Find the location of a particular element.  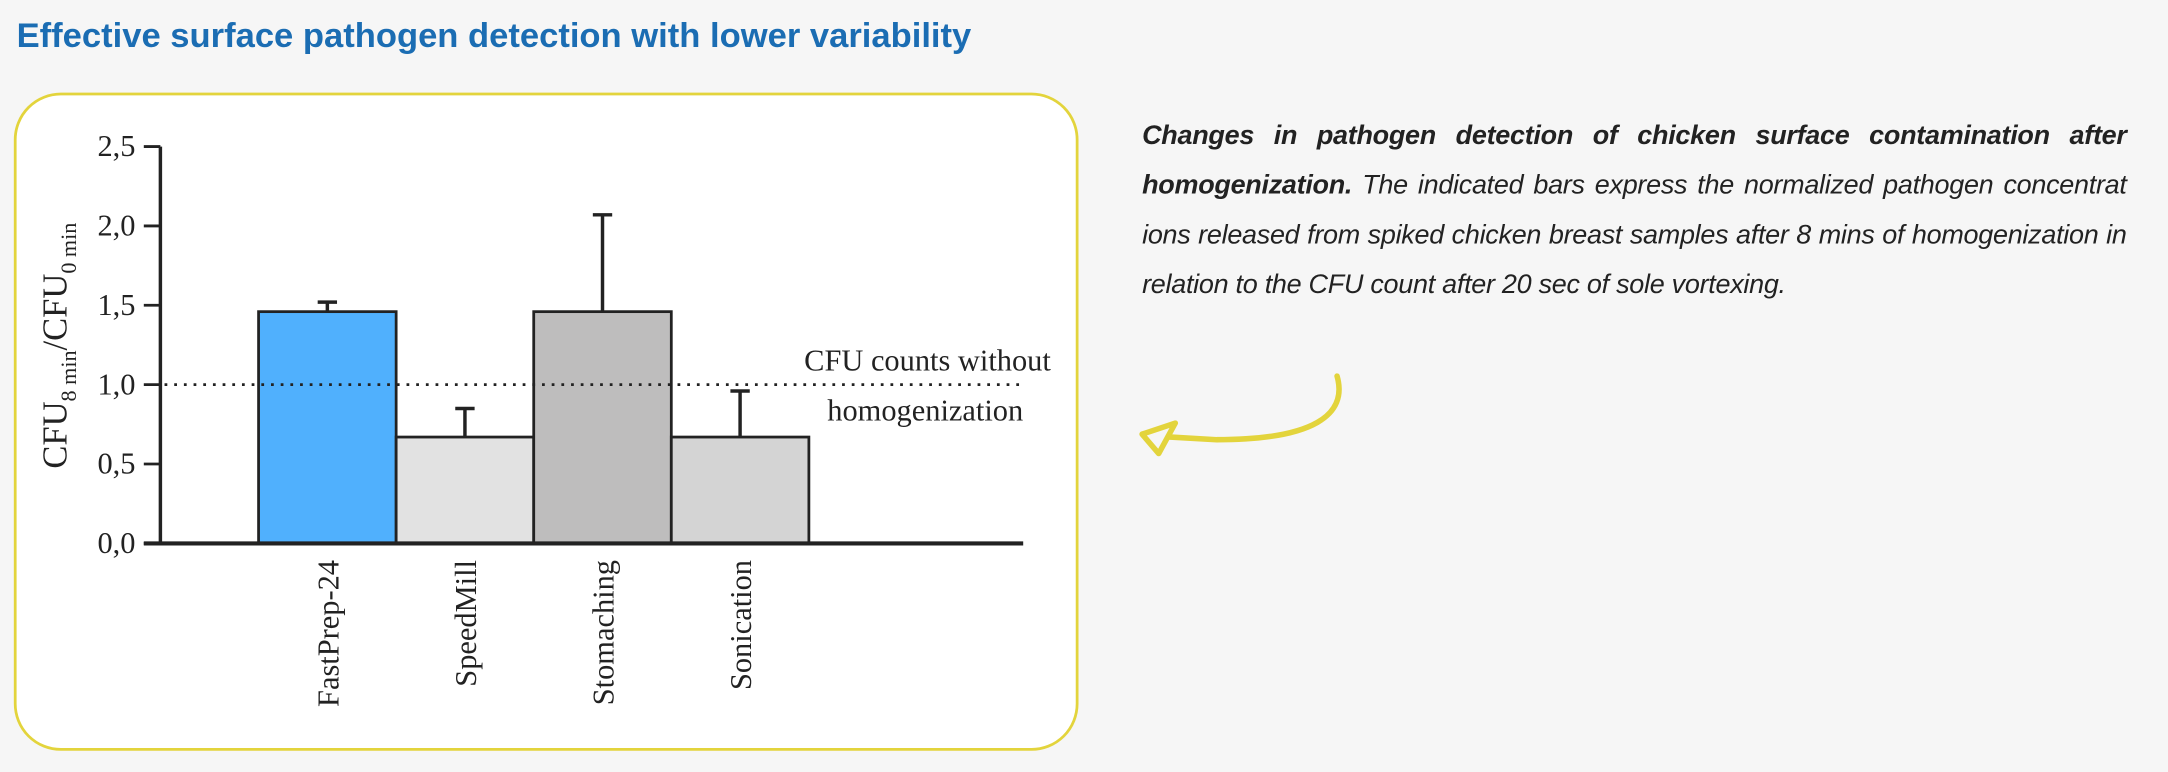

y-tick-label: 2,0 is located at coordinates (116, 226).